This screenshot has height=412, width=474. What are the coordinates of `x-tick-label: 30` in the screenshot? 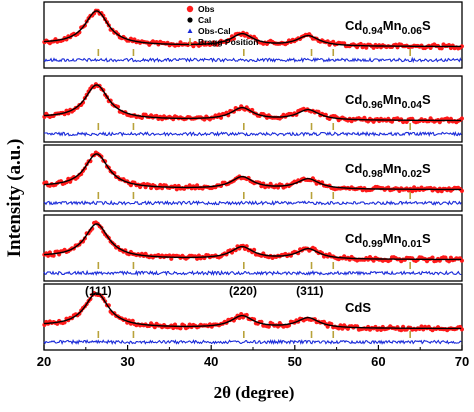 It's located at (127, 361).